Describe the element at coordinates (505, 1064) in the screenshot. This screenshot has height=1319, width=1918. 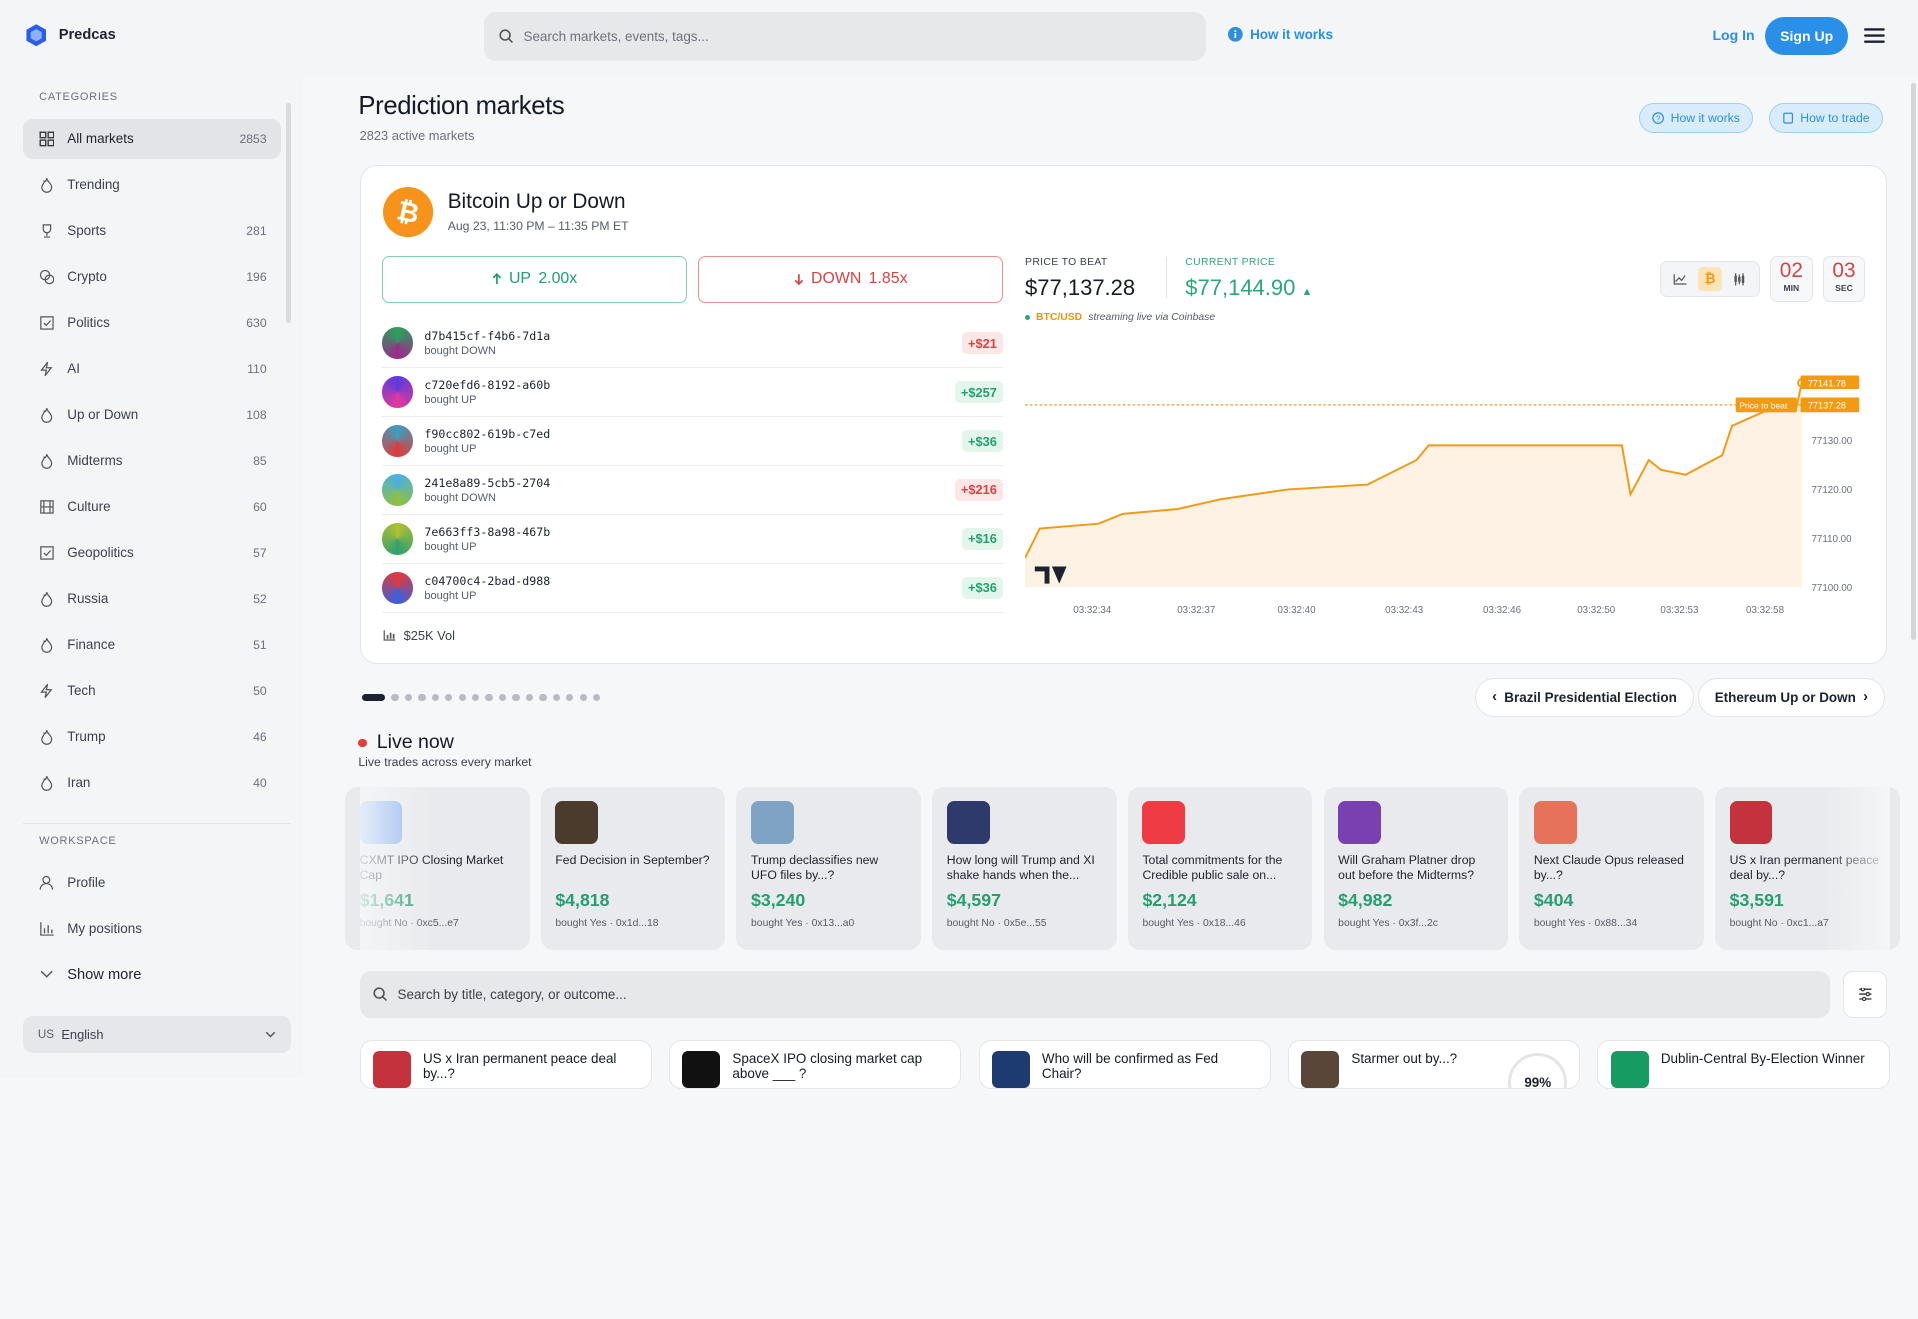
I see `market-card: US x Iran permanent peace deal by...?` at that location.